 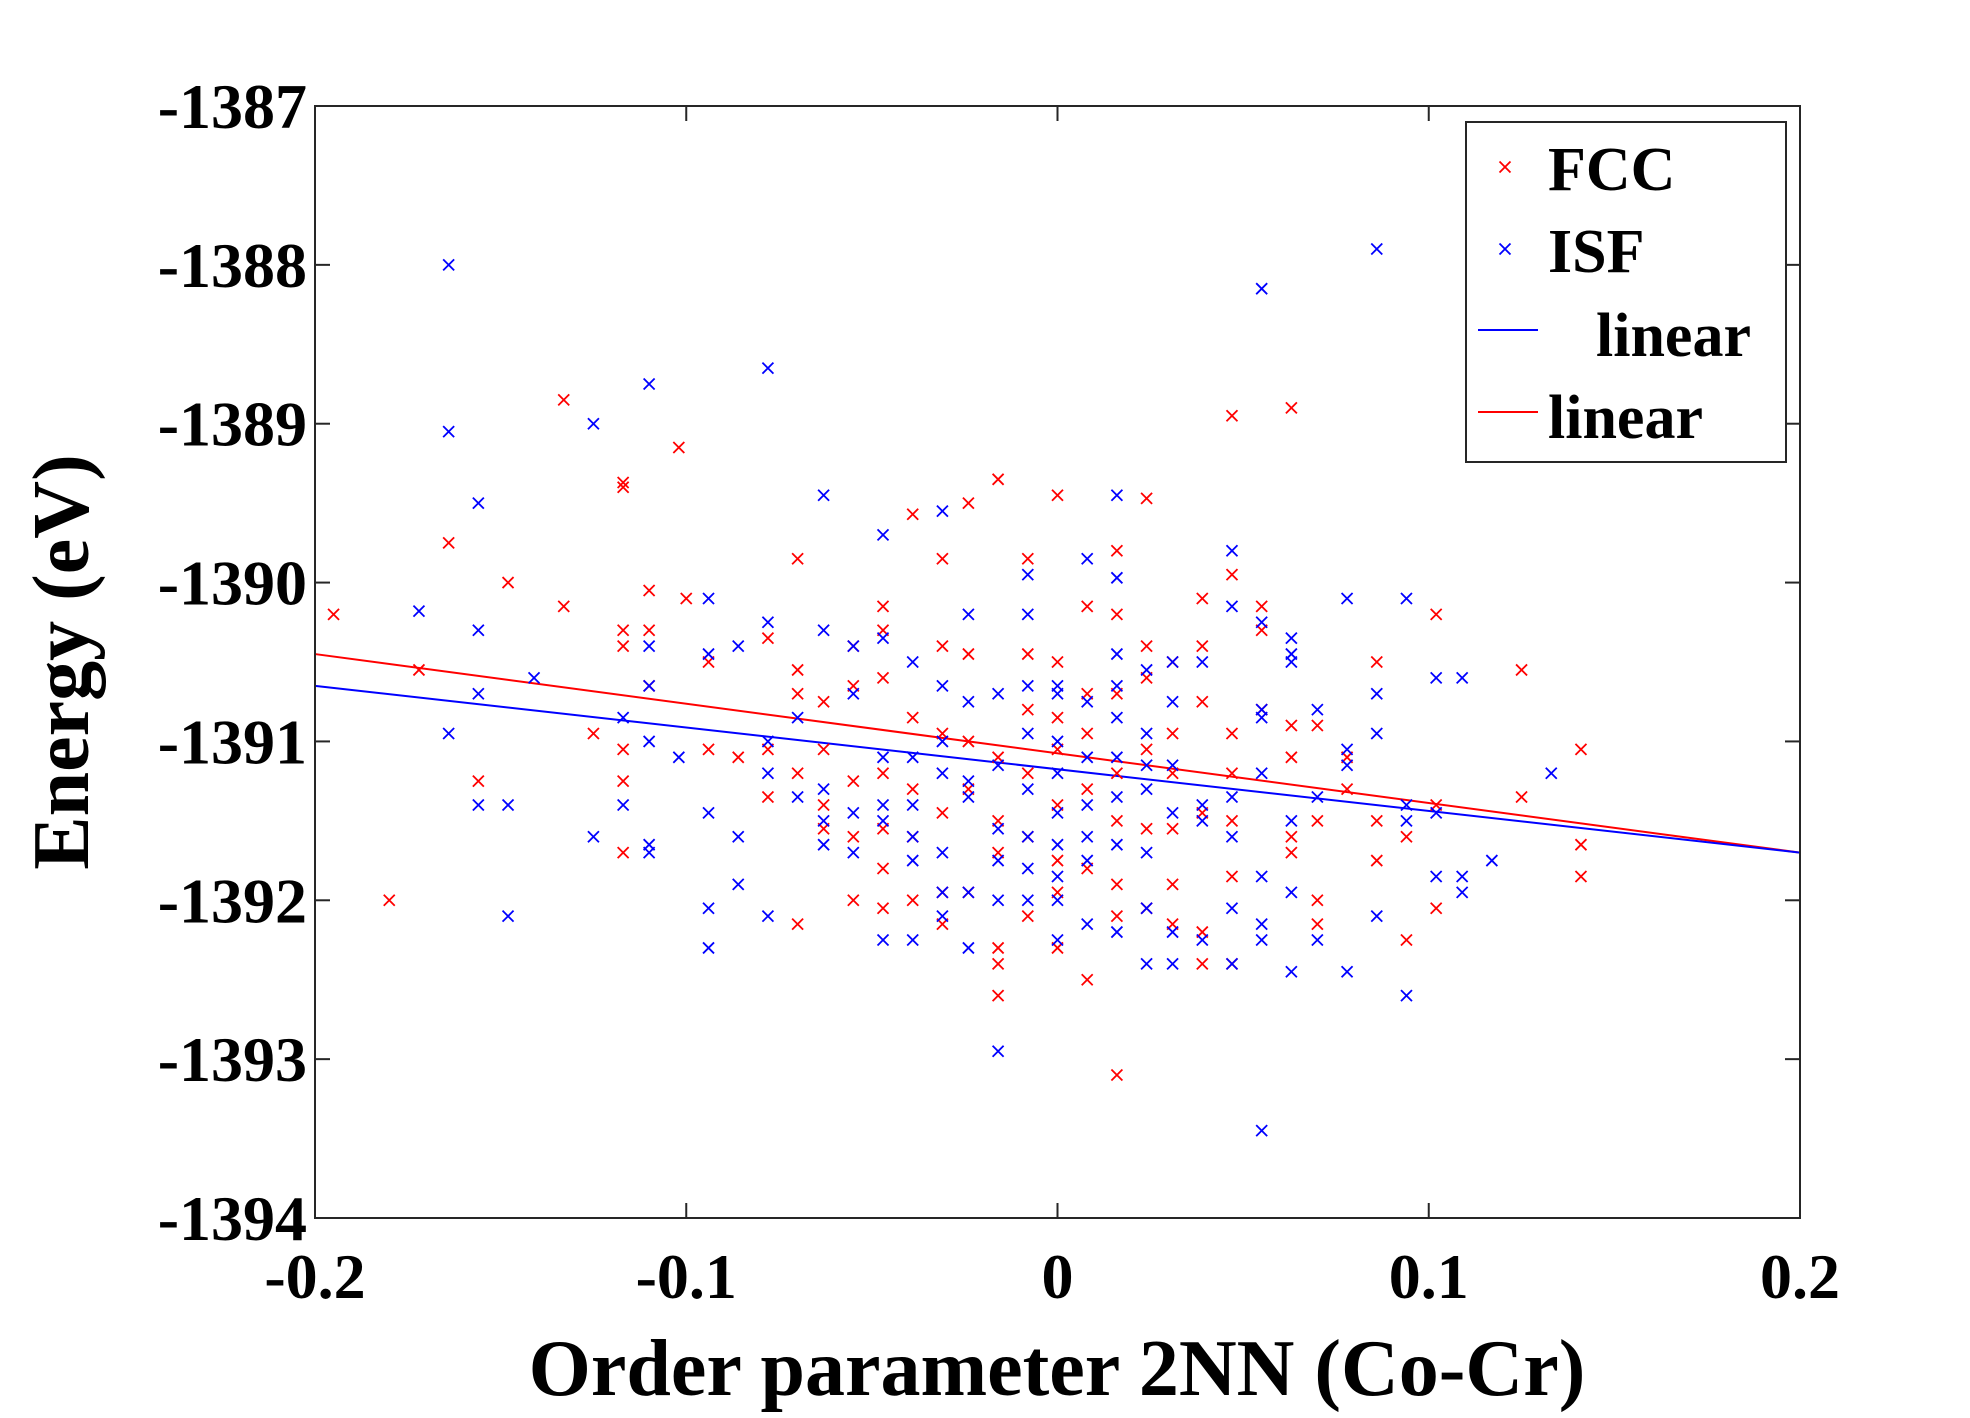 I want to click on y-tick-label: -1387, so click(x=232, y=106).